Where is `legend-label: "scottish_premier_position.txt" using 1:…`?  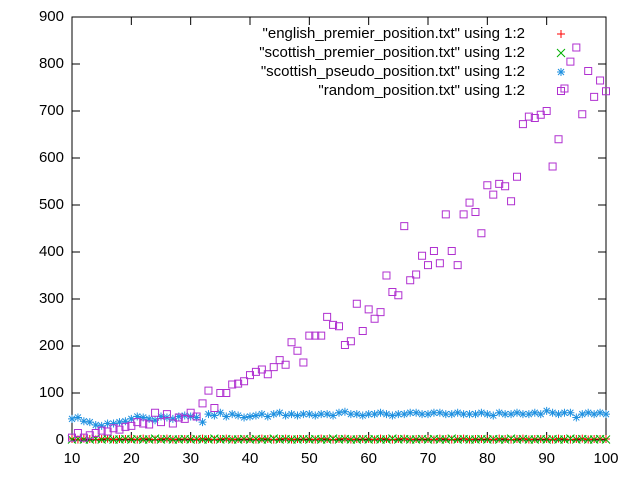
legend-label: "scottish_premier_position.txt" using 1:… is located at coordinates (392, 52).